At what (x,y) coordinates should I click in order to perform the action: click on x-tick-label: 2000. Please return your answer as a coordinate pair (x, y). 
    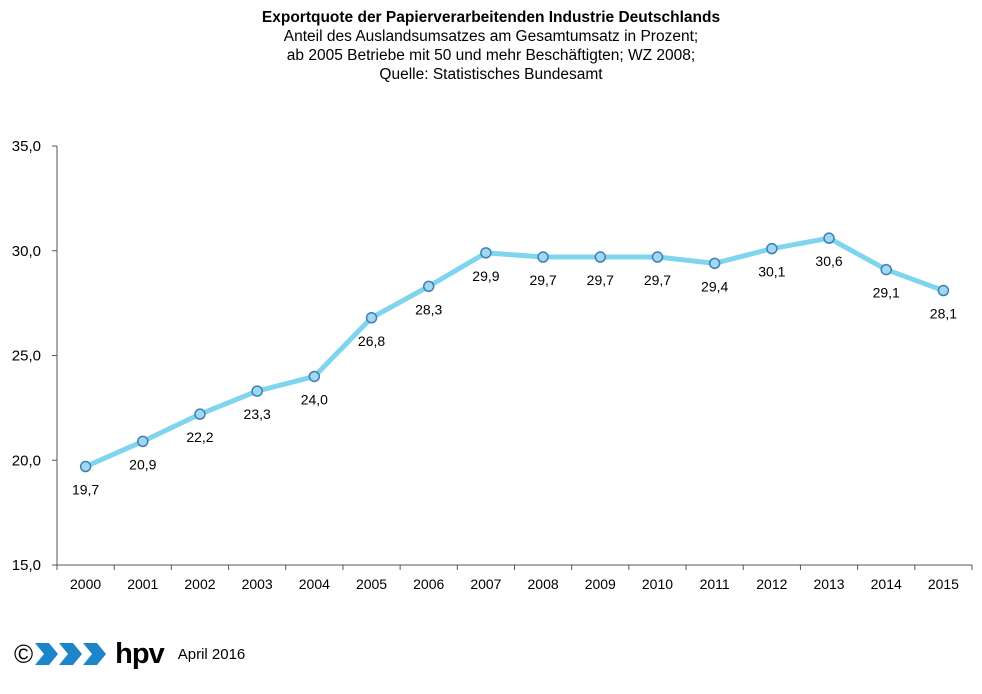
    Looking at the image, I should click on (85, 584).